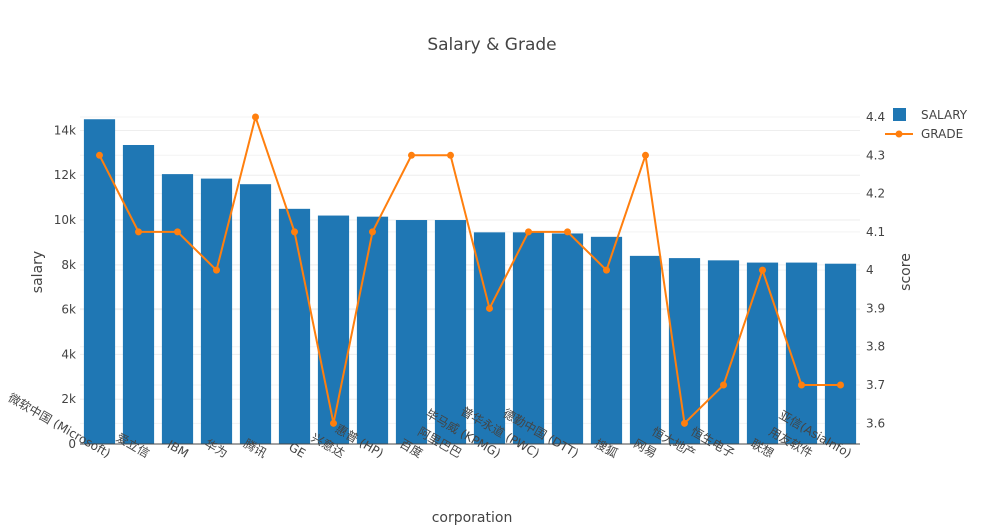 This screenshot has height=529, width=985. Describe the element at coordinates (942, 134) in the screenshot. I see `legend-label-grade: GRADE` at that location.